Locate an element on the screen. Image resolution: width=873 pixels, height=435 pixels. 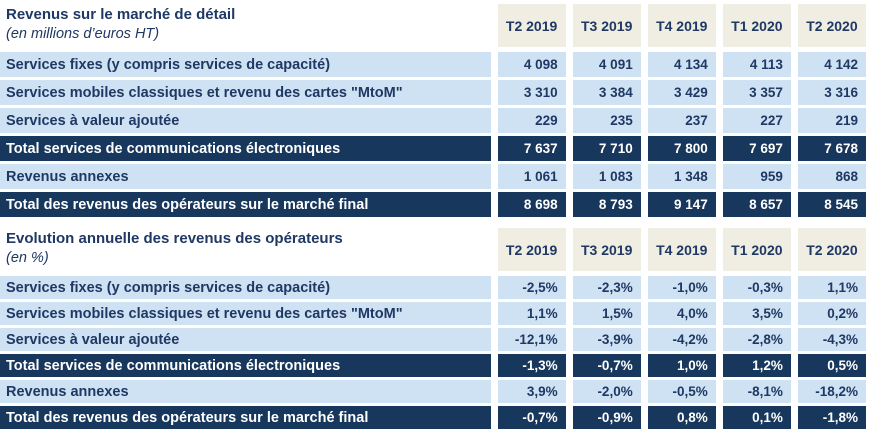
value-cell: 8 545 is located at coordinates (828, 206).